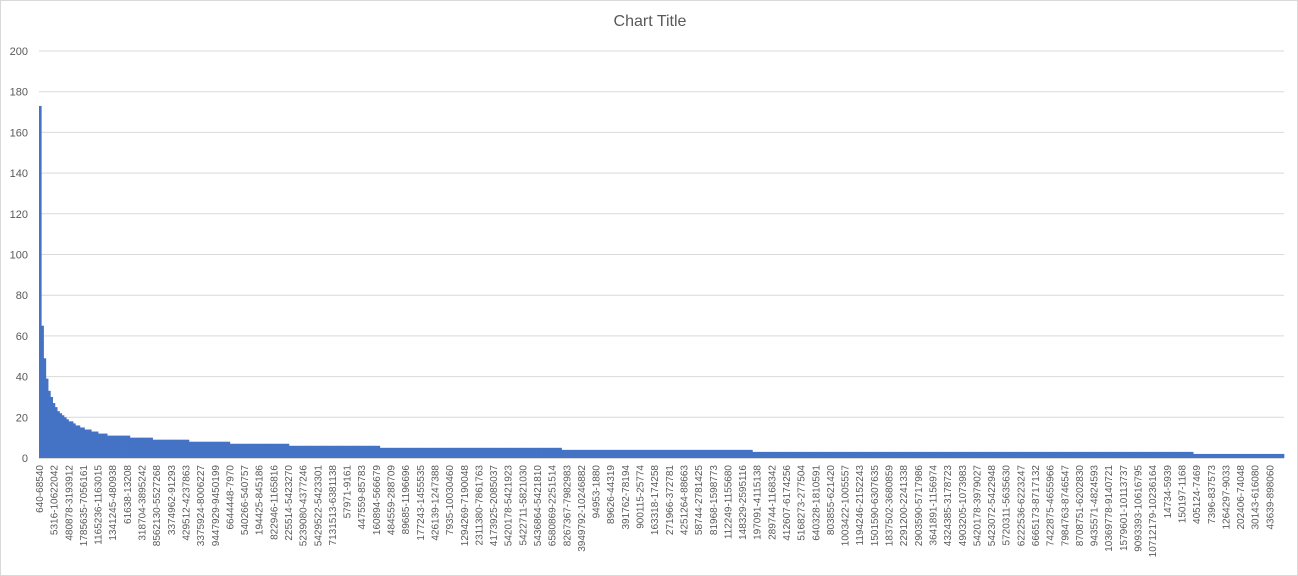 This screenshot has width=1298, height=576. Describe the element at coordinates (113, 503) in the screenshot. I see `x-tick-label: 1341245-480938` at that location.